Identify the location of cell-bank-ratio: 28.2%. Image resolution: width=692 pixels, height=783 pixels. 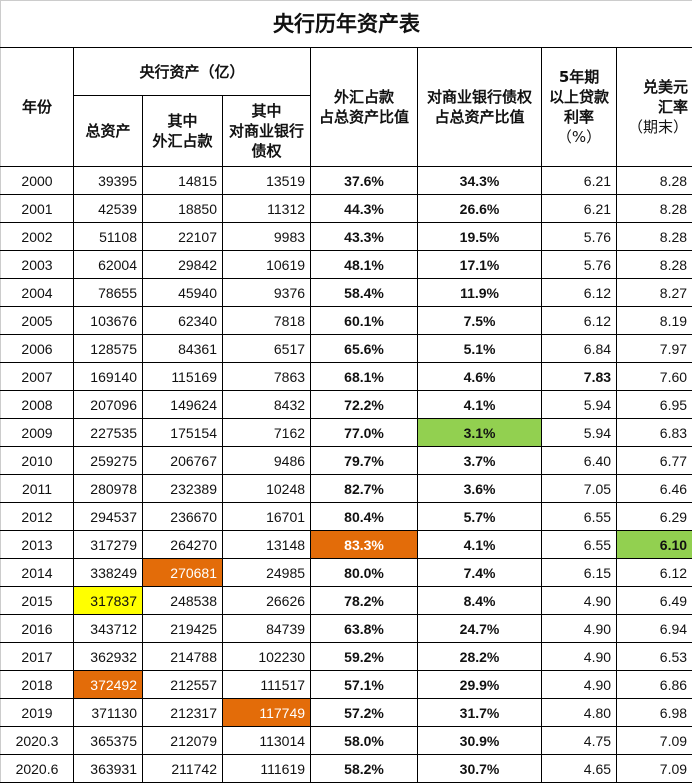
(480, 656).